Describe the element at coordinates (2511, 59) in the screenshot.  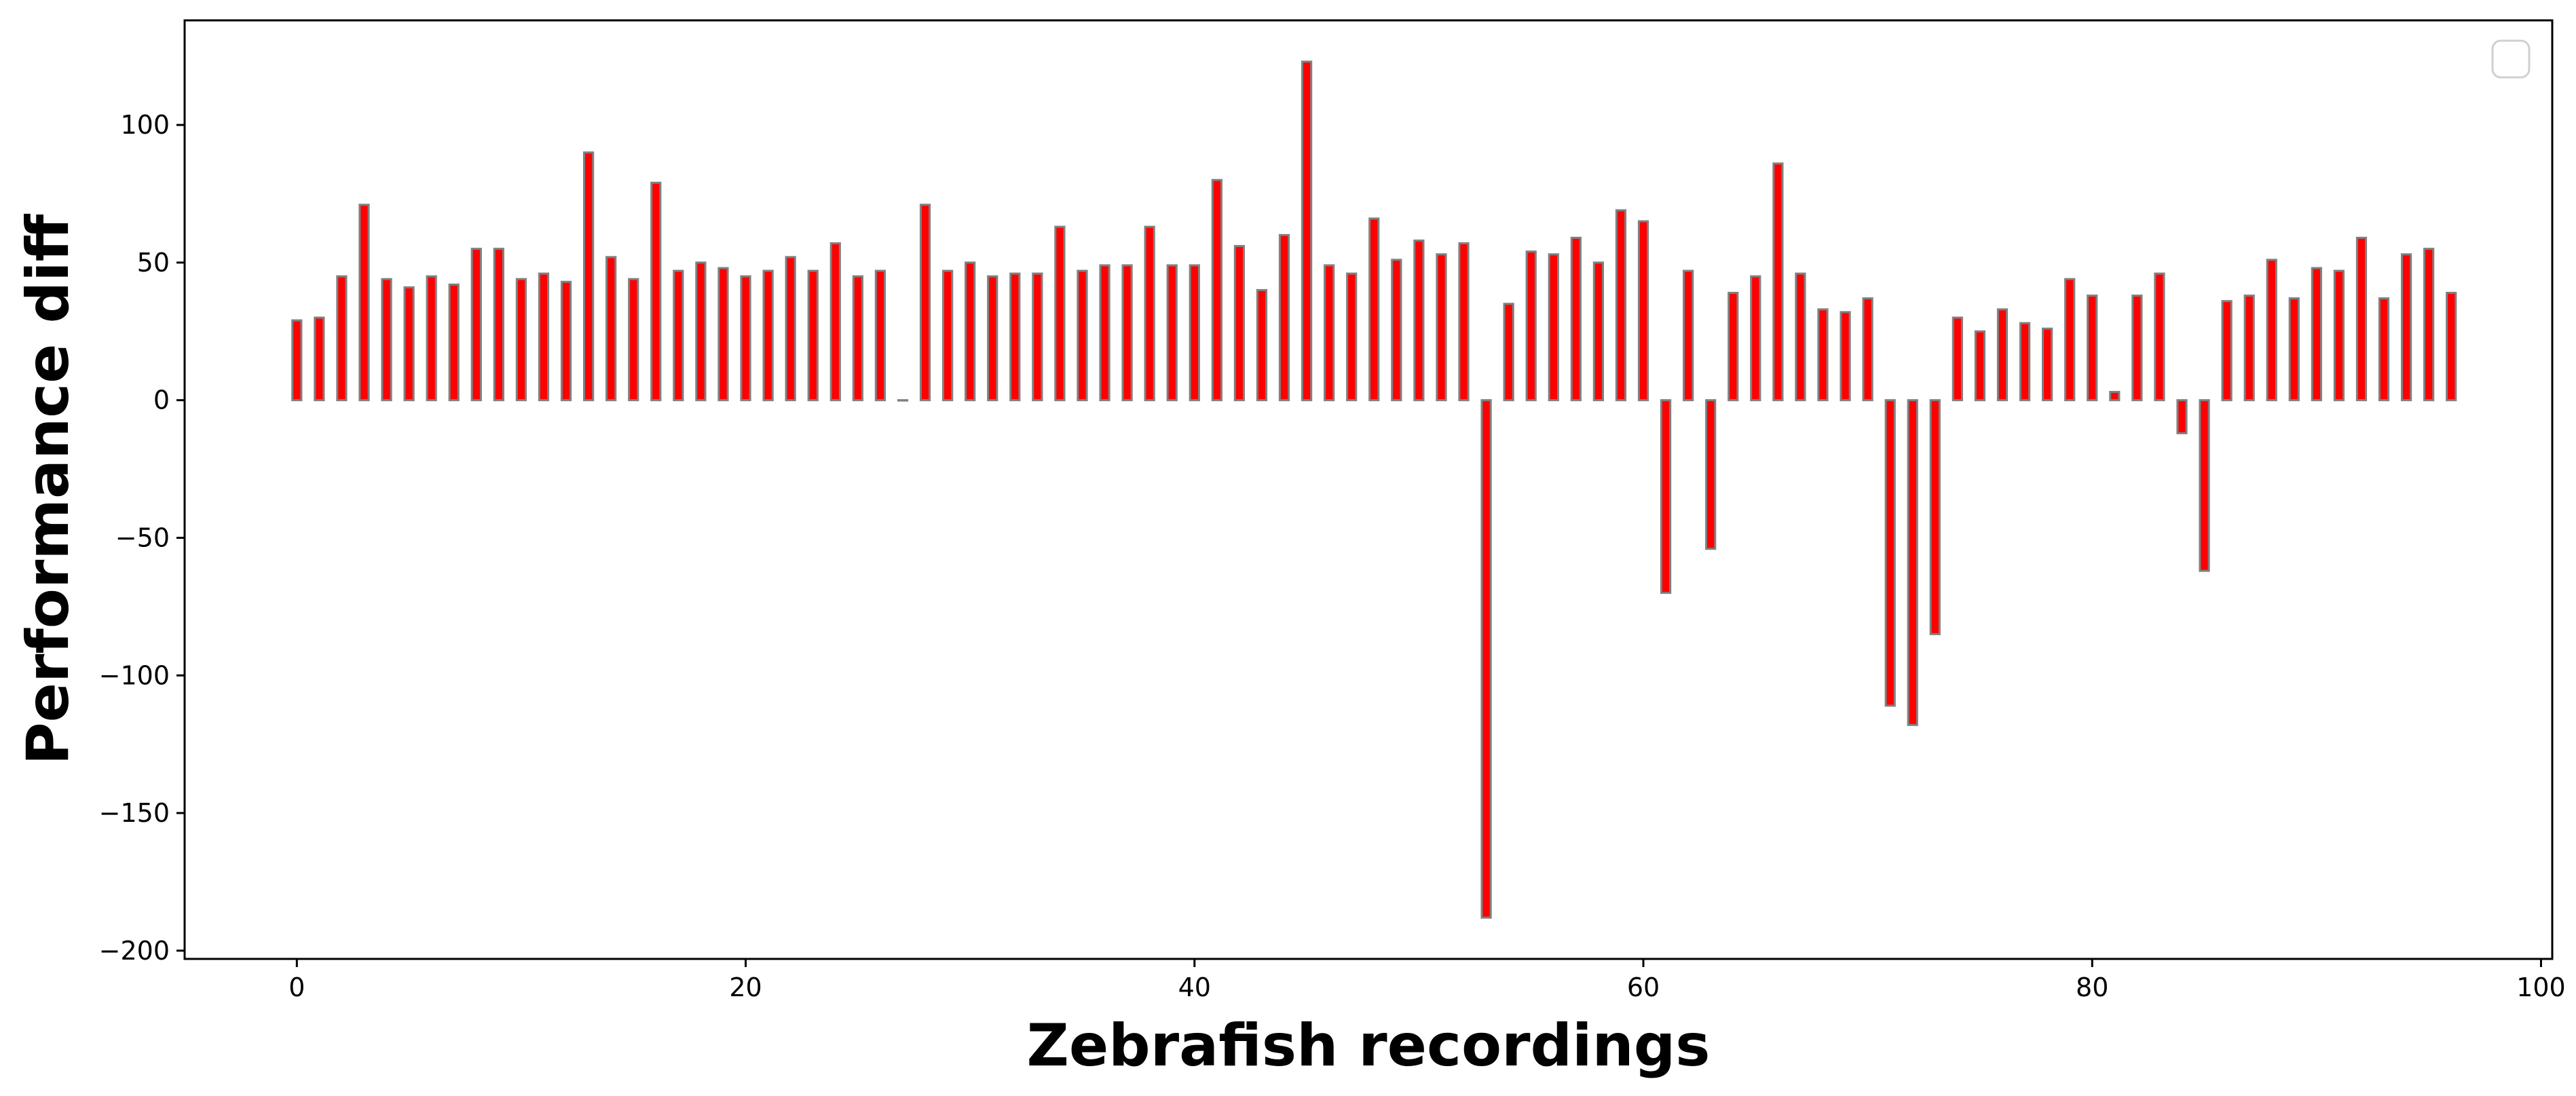
I see `legend-box` at that location.